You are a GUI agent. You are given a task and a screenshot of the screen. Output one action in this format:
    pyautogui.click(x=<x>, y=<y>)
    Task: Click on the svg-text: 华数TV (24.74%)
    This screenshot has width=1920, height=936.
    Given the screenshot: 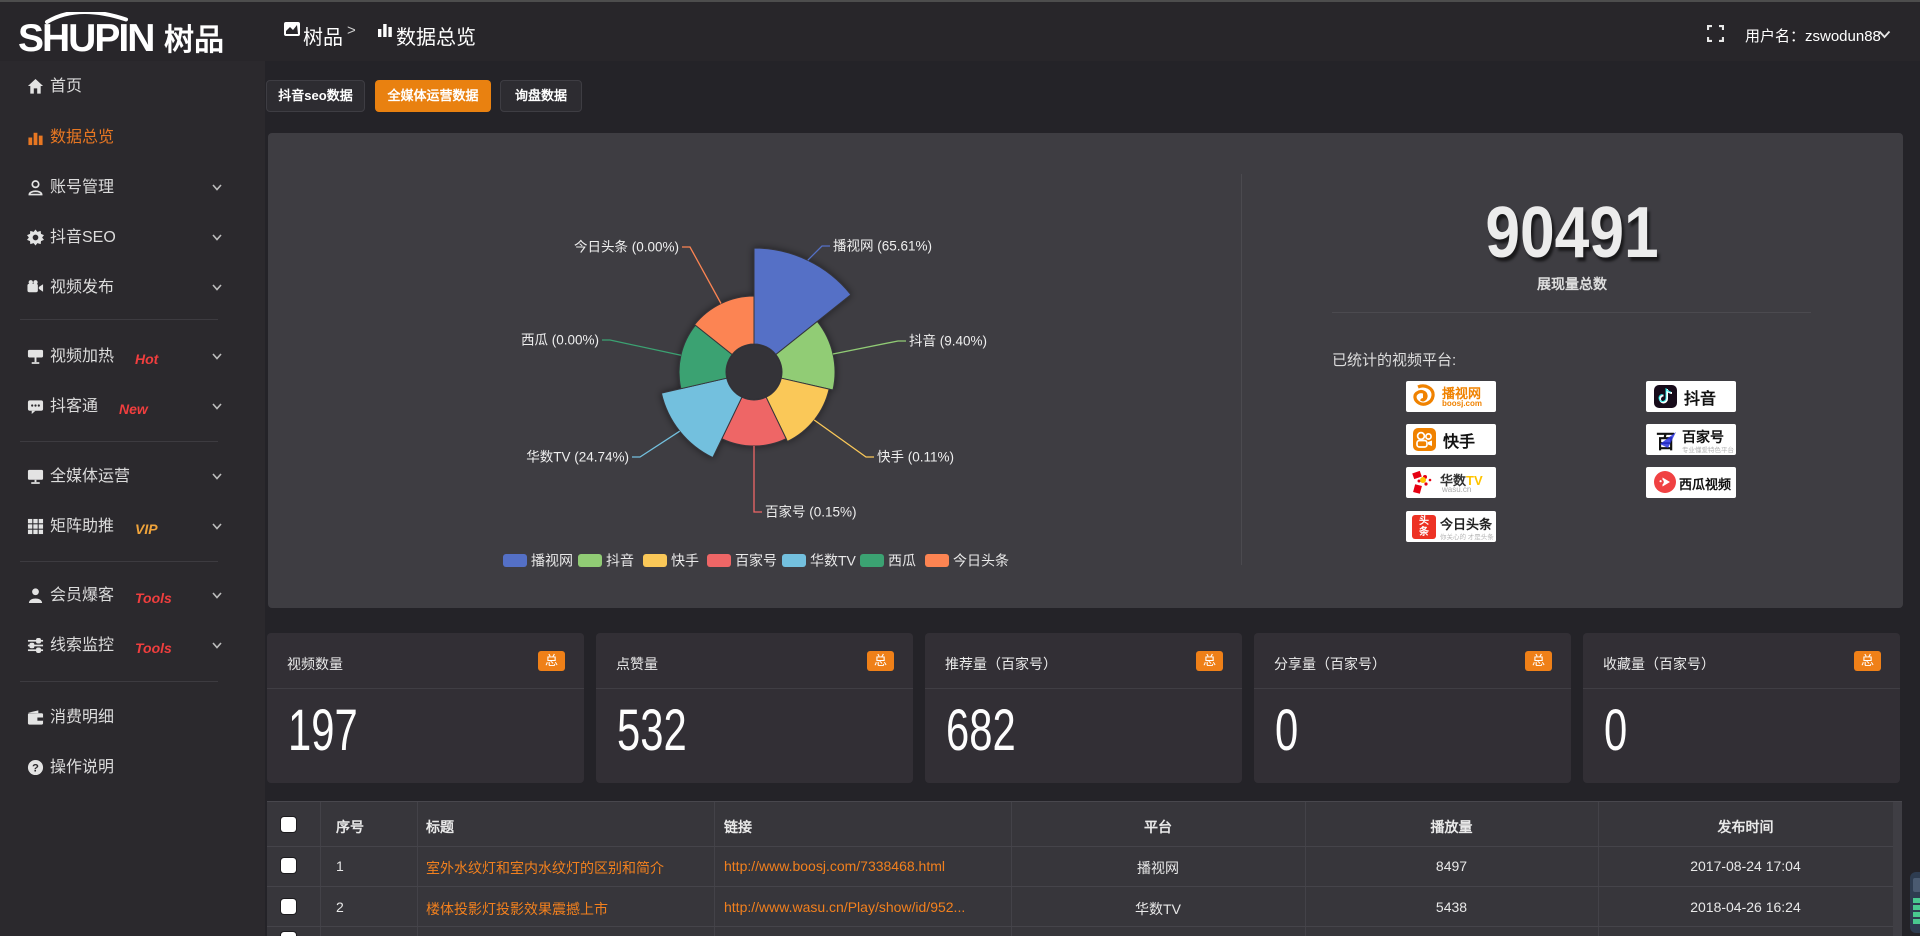 What is the action you would take?
    pyautogui.click(x=577, y=457)
    